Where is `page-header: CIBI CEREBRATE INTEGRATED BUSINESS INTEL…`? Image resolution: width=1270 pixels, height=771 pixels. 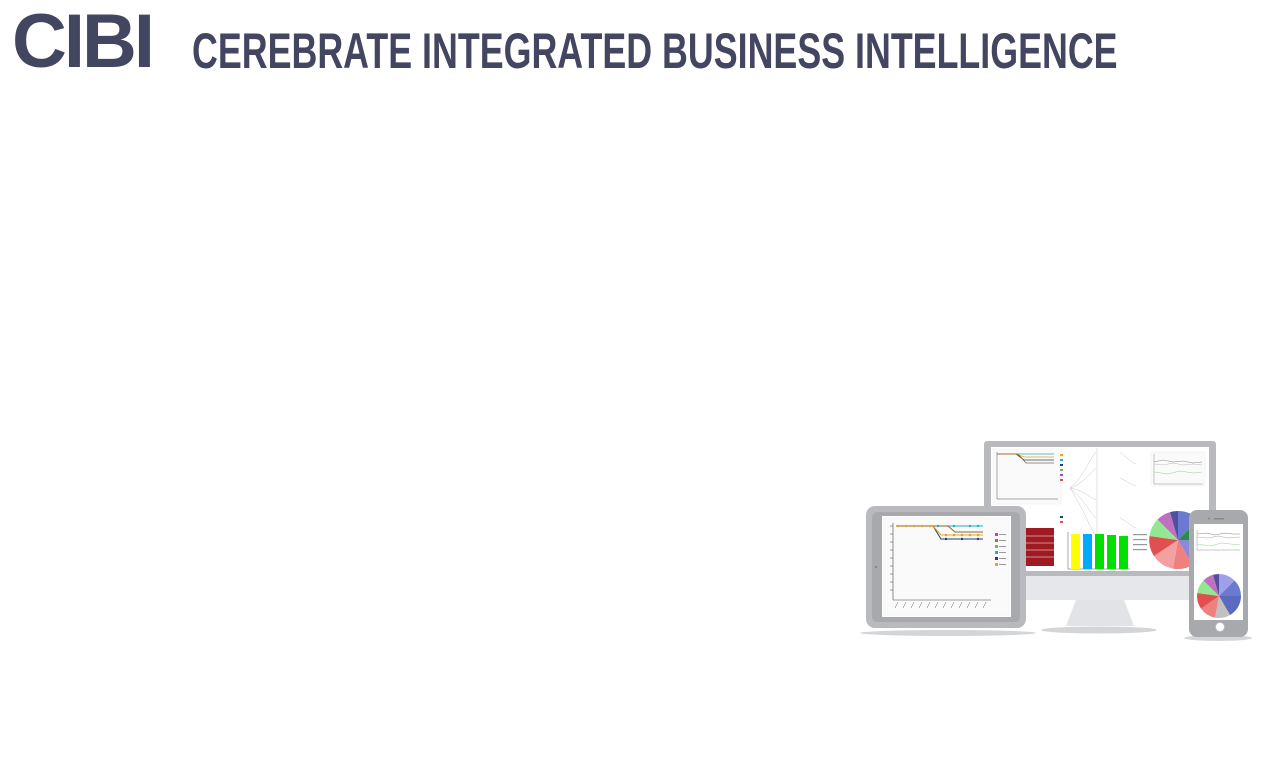
page-header: CIBI CEREBRATE INTEGRATED BUSINESS INTEL… is located at coordinates (638, 42).